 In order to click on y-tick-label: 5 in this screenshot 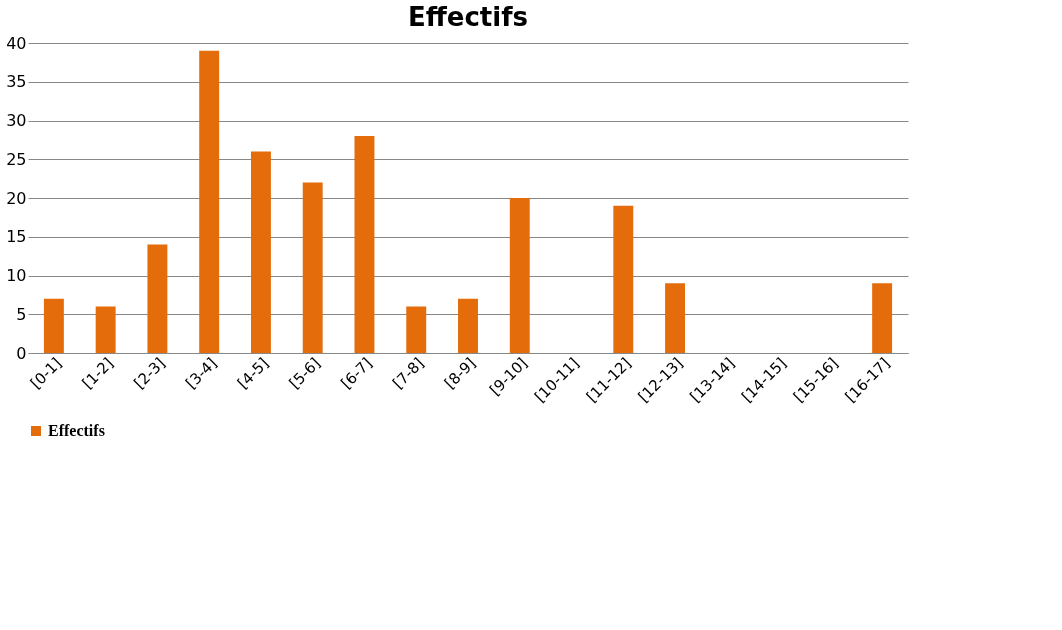, I will do `click(21, 314)`.